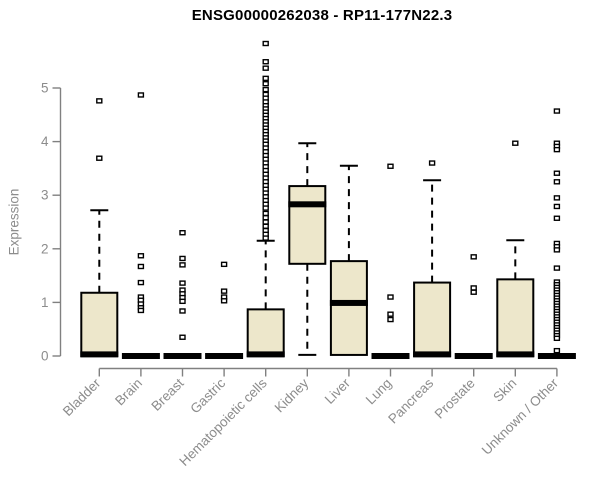 This screenshot has width=600, height=500. I want to click on boxplot-kidney, so click(307, 249).